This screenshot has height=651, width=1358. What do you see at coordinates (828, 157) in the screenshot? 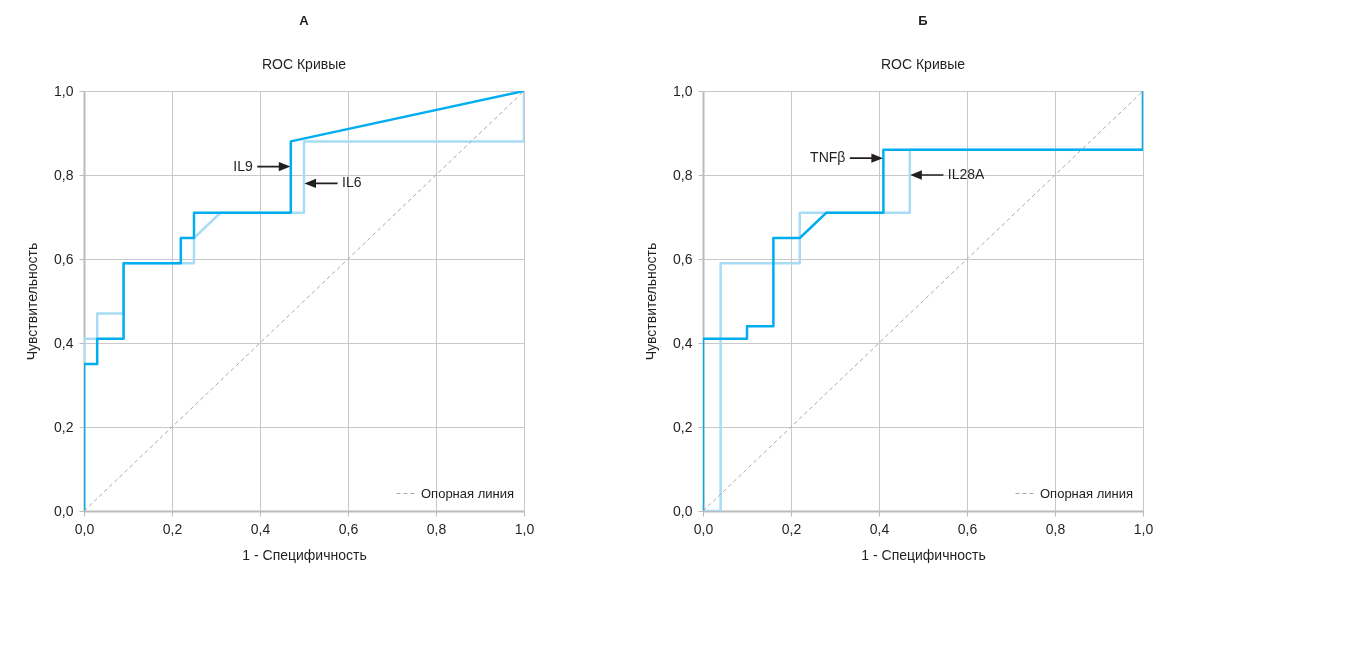
I see `annotation: TNFβ` at bounding box center [828, 157].